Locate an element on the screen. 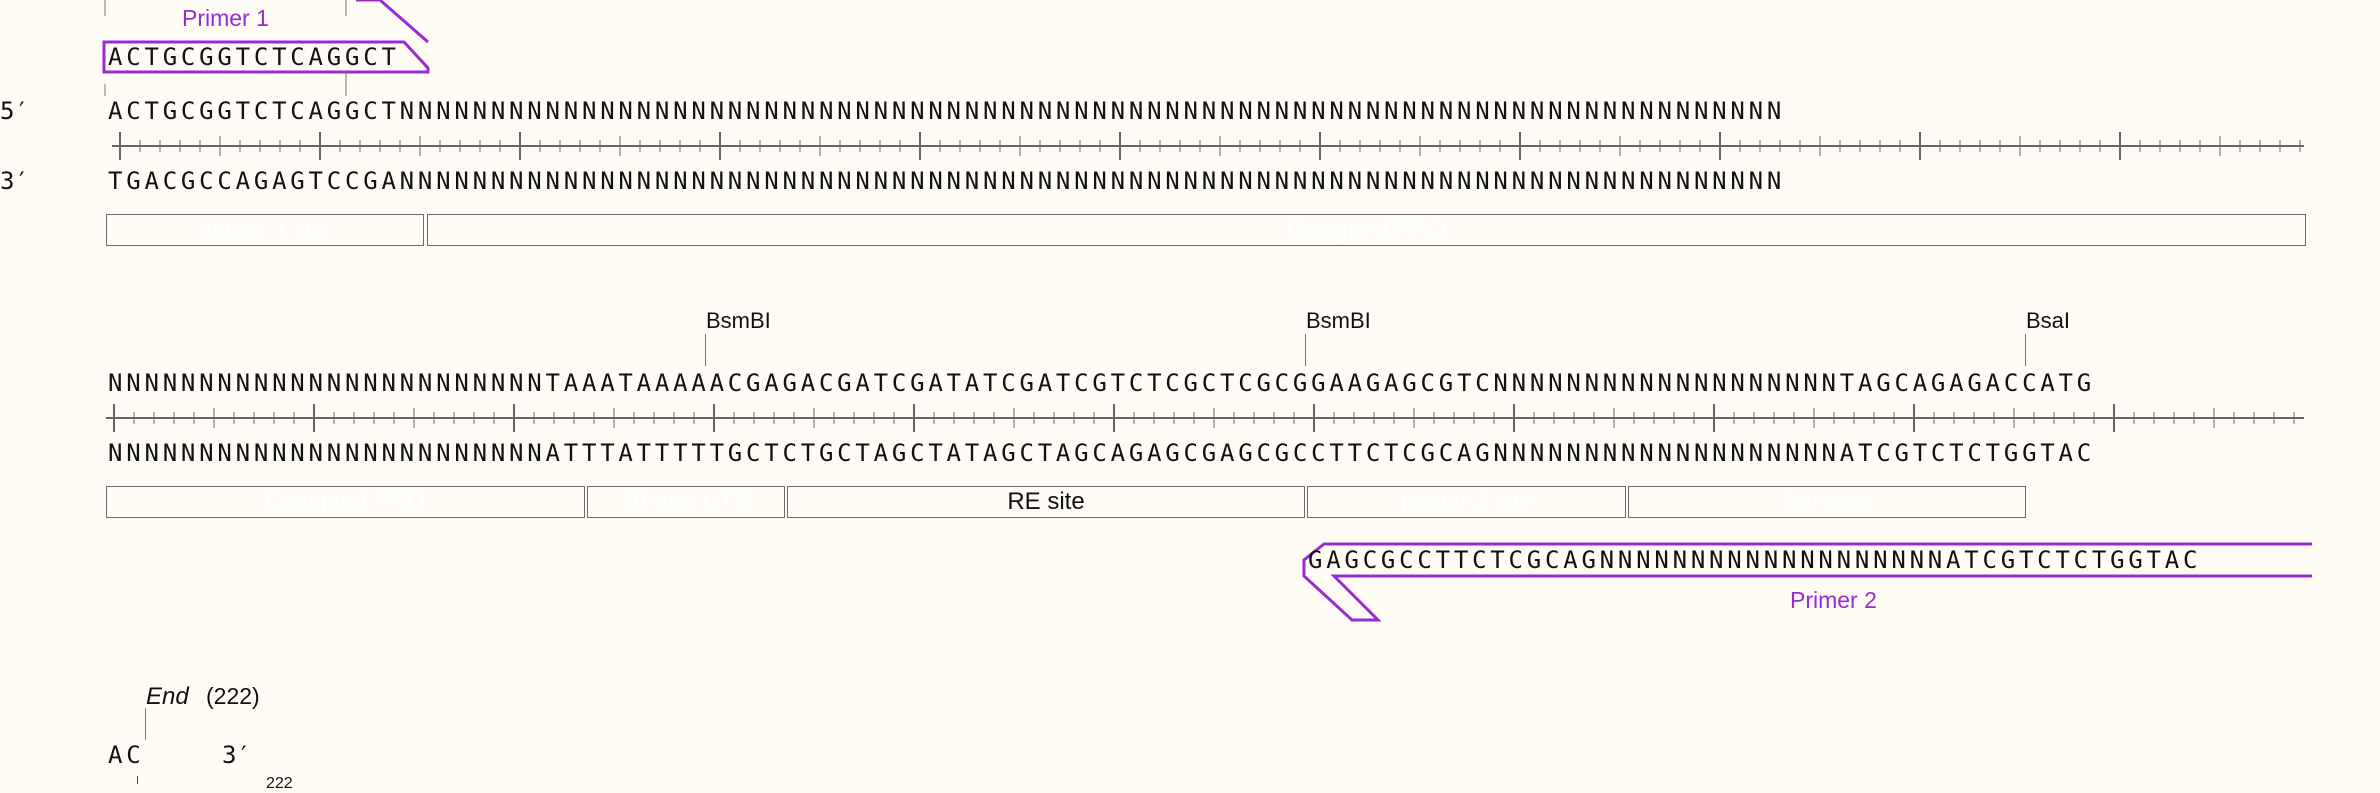 This screenshot has height=793, width=2380. ruler-number: 222 is located at coordinates (279, 783).